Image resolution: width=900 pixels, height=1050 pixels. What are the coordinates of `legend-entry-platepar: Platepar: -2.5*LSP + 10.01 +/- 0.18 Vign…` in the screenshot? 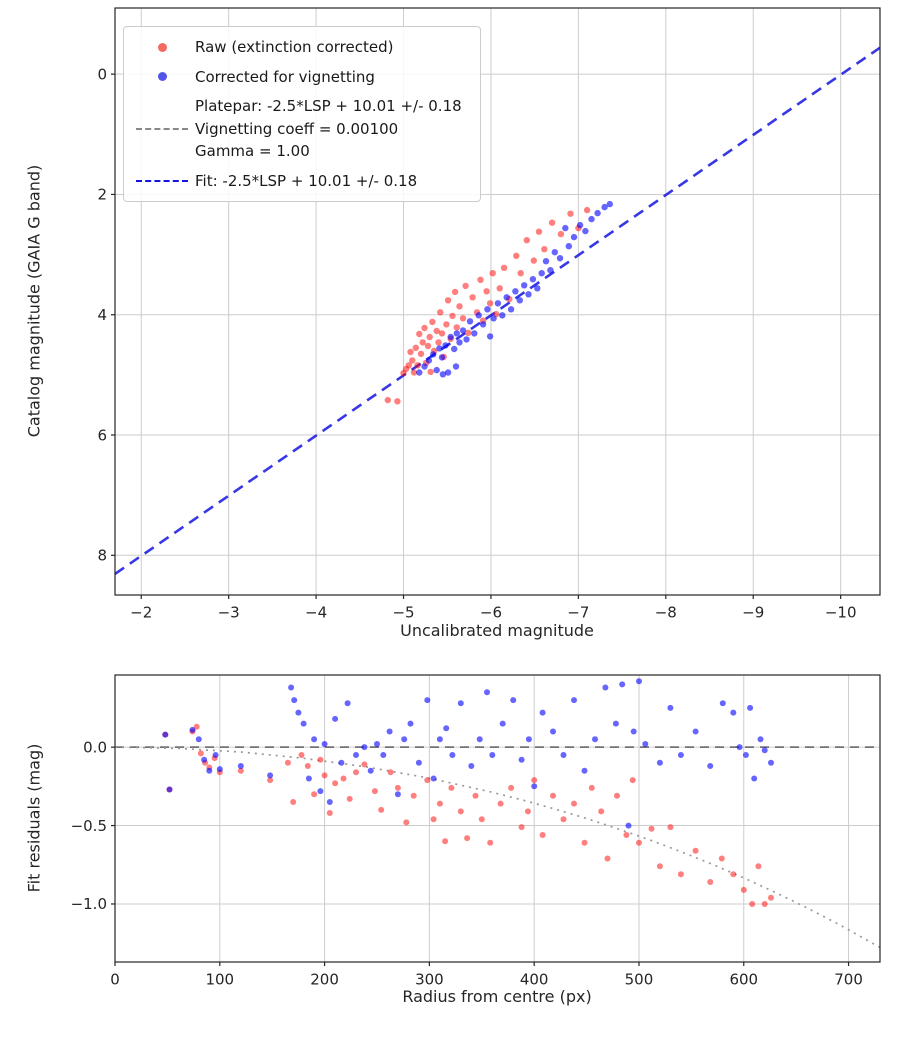 It's located at (299, 129).